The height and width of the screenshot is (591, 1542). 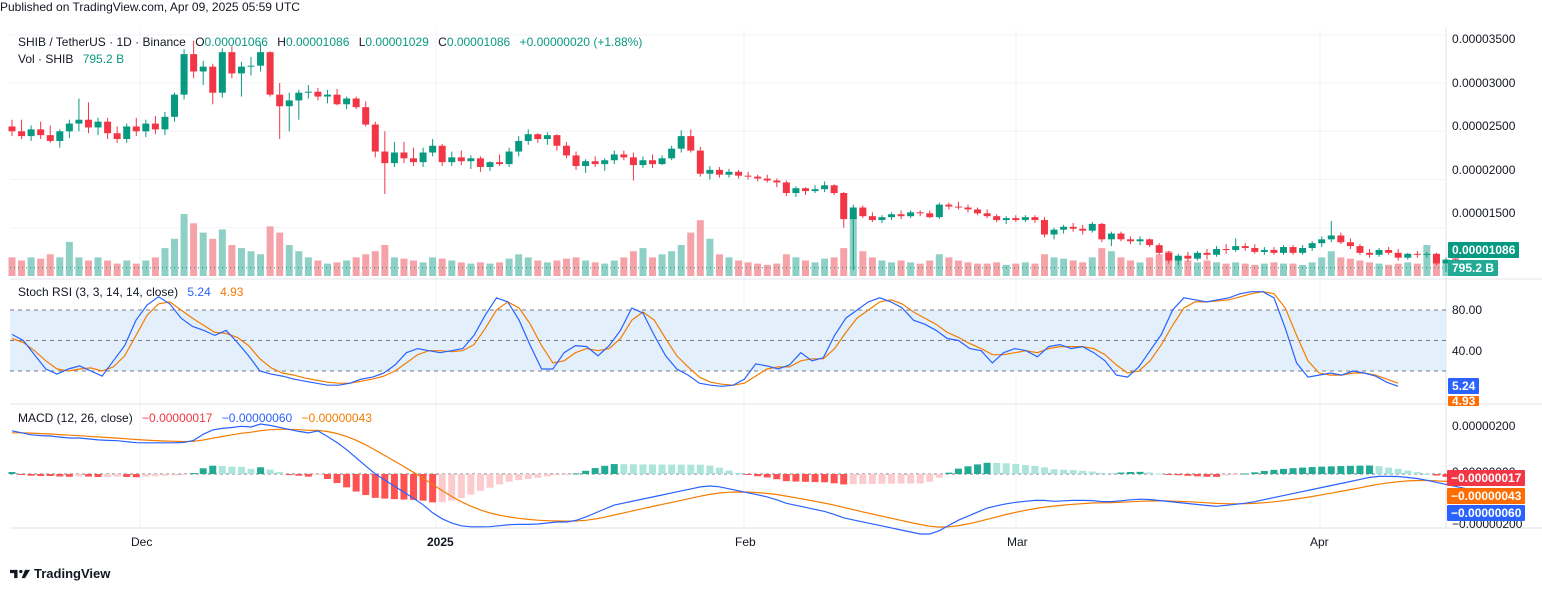 What do you see at coordinates (98, 292) in the screenshot?
I see `stoch-title: Stoch RSI (3, 3, 14, 14, close)` at bounding box center [98, 292].